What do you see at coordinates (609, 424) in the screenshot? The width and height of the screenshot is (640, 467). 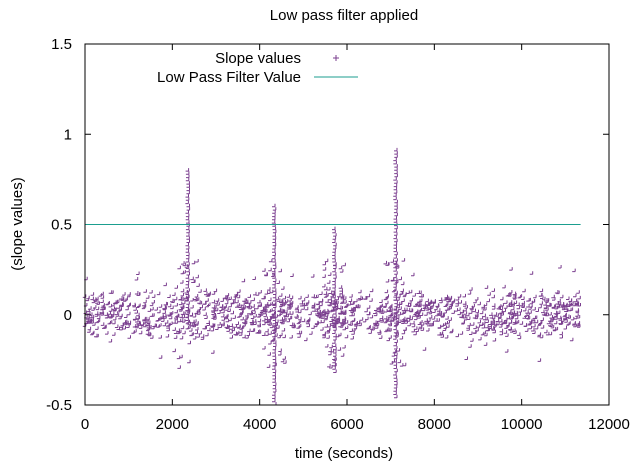 I see `x-tick-label: 12000` at bounding box center [609, 424].